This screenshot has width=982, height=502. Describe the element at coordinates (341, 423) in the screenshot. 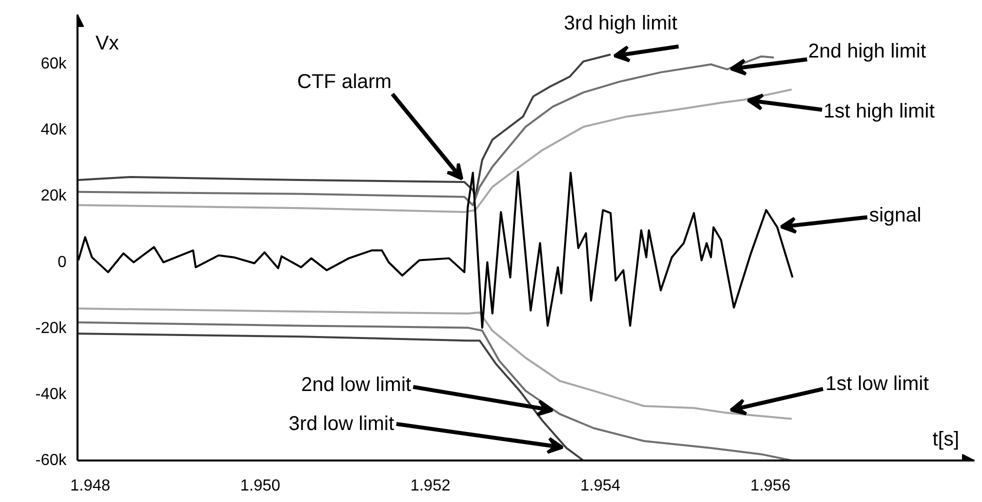

I see `annotation: 3rd low limit` at that location.